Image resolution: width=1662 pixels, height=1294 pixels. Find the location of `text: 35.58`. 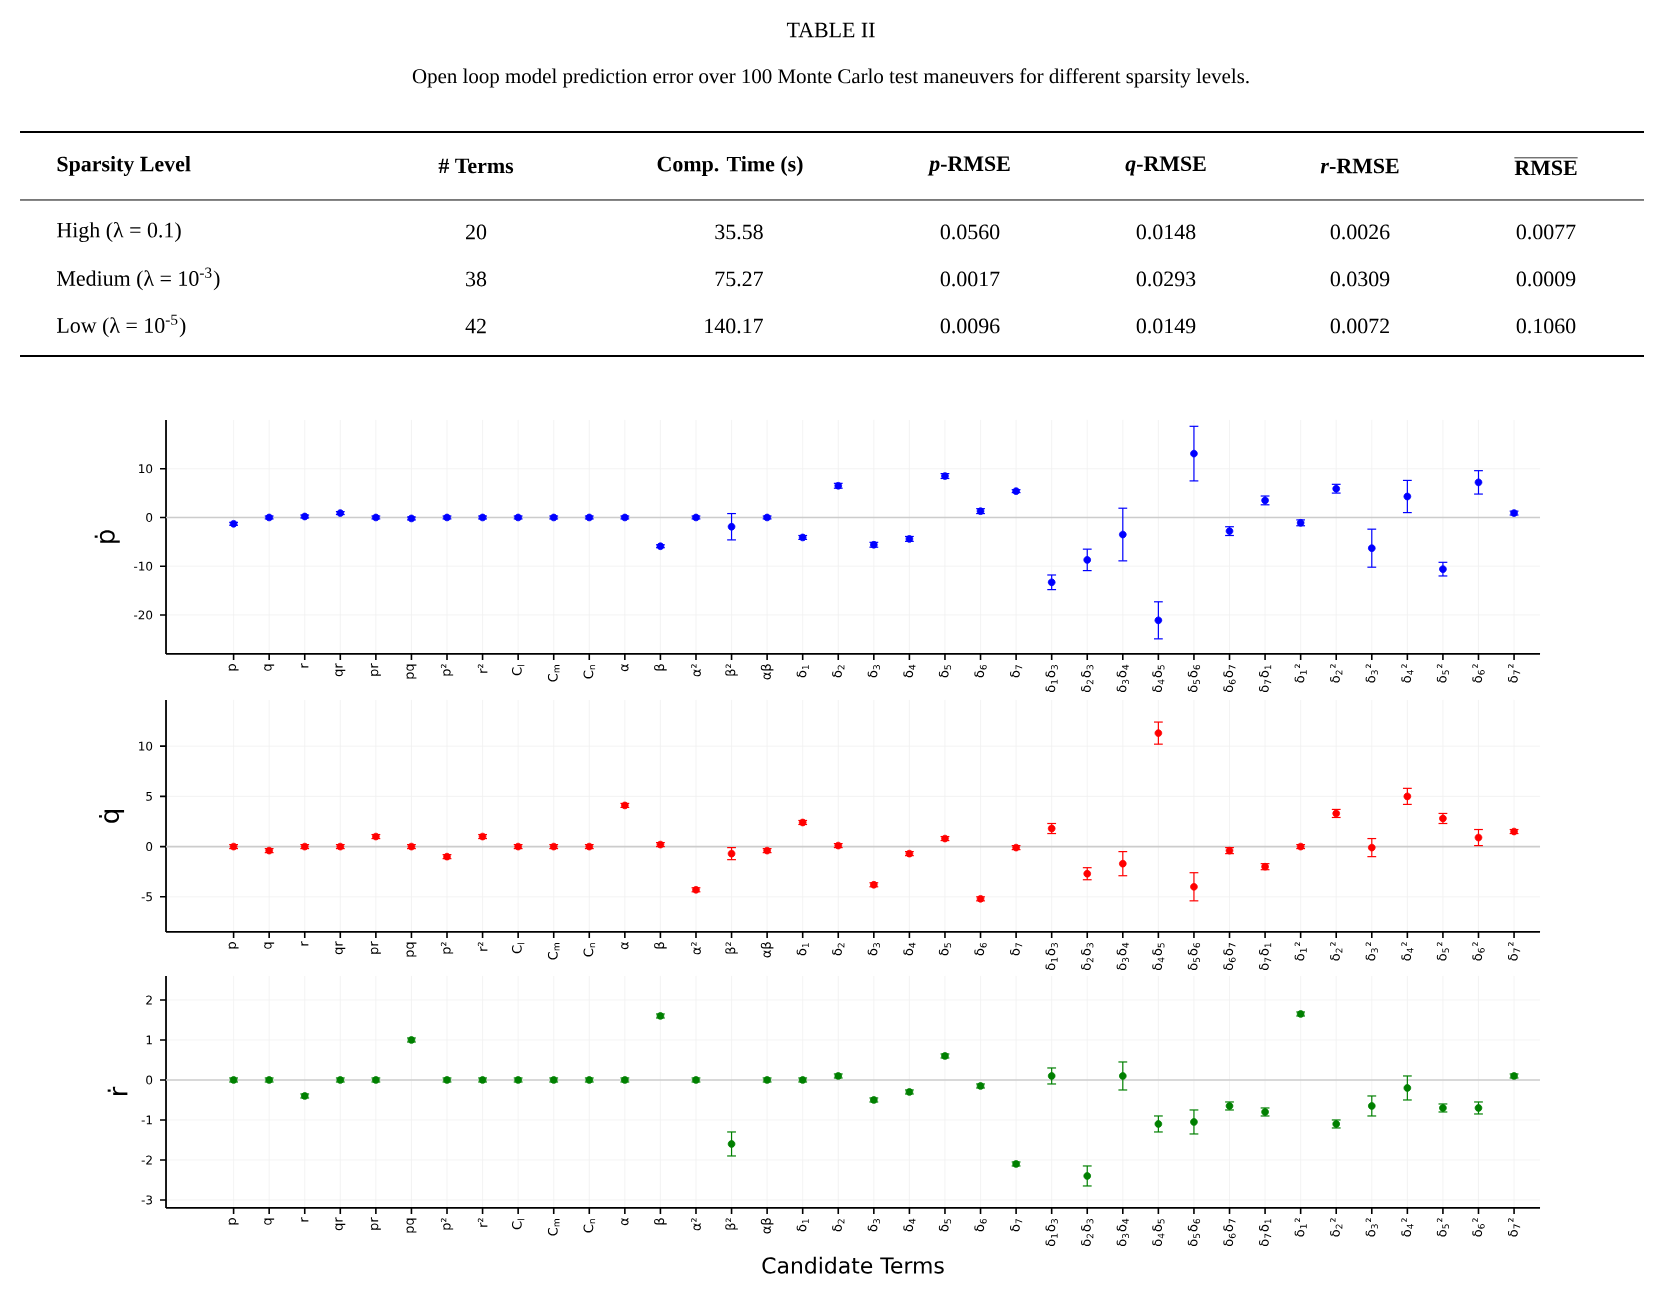

text: 35.58 is located at coordinates (739, 232).